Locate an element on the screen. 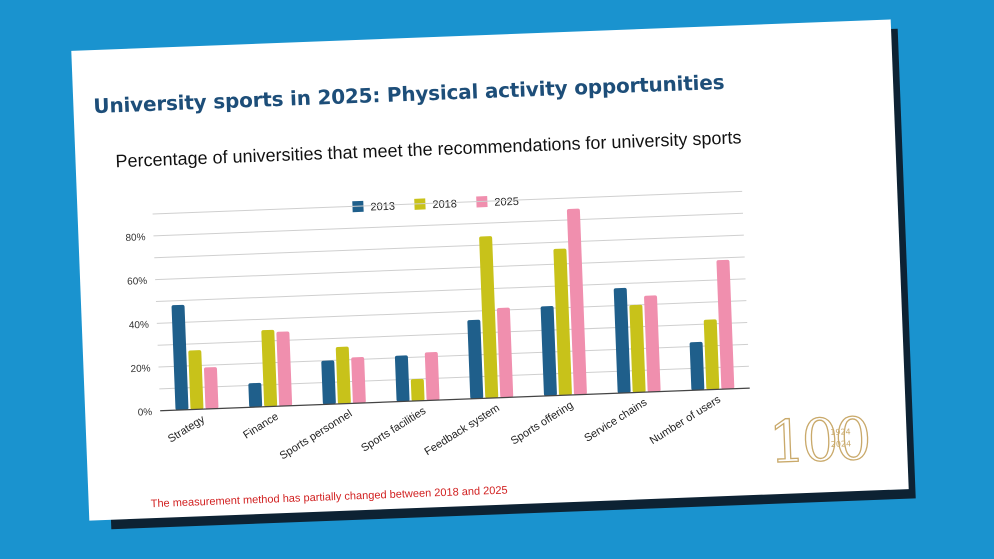 This screenshot has height=559, width=994. centenary-logo: 100 1924 2024 is located at coordinates (819, 439).